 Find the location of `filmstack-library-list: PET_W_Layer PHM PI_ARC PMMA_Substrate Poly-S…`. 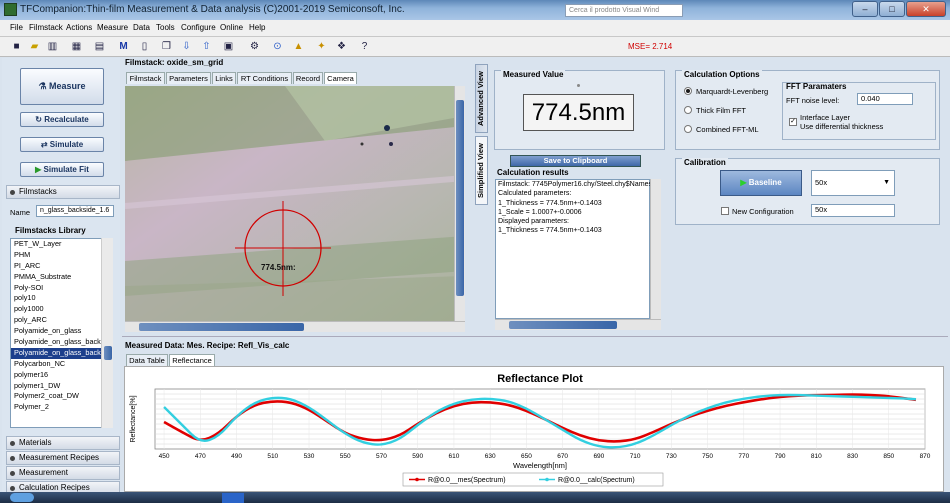

filmstack-library-list: PET_W_Layer PHM PI_ARC PMMA_Substrate Poly-S… is located at coordinates (61, 333).